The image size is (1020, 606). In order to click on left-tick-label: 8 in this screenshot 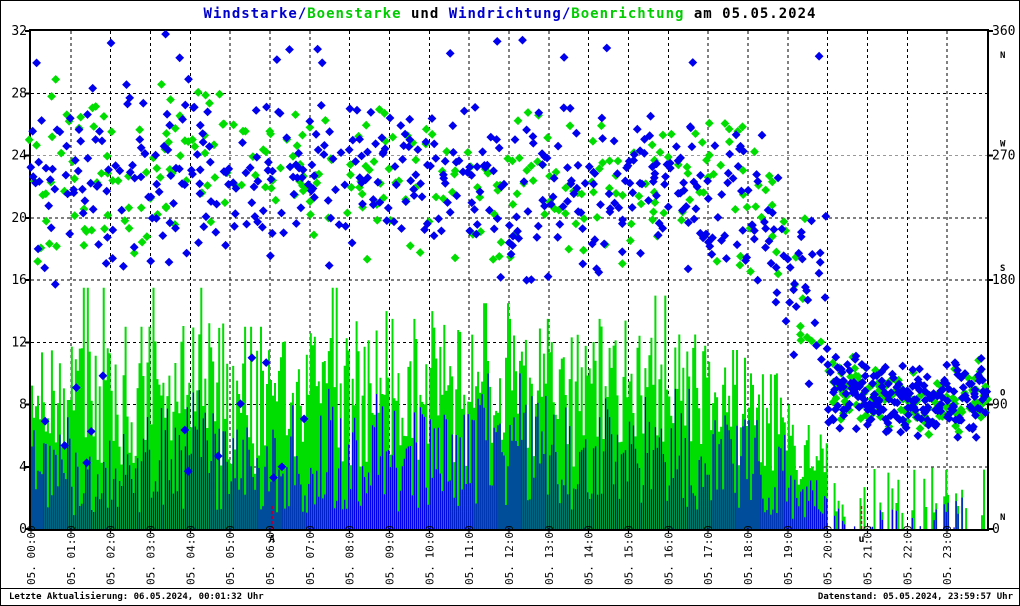, I will do `click(23, 405)`.